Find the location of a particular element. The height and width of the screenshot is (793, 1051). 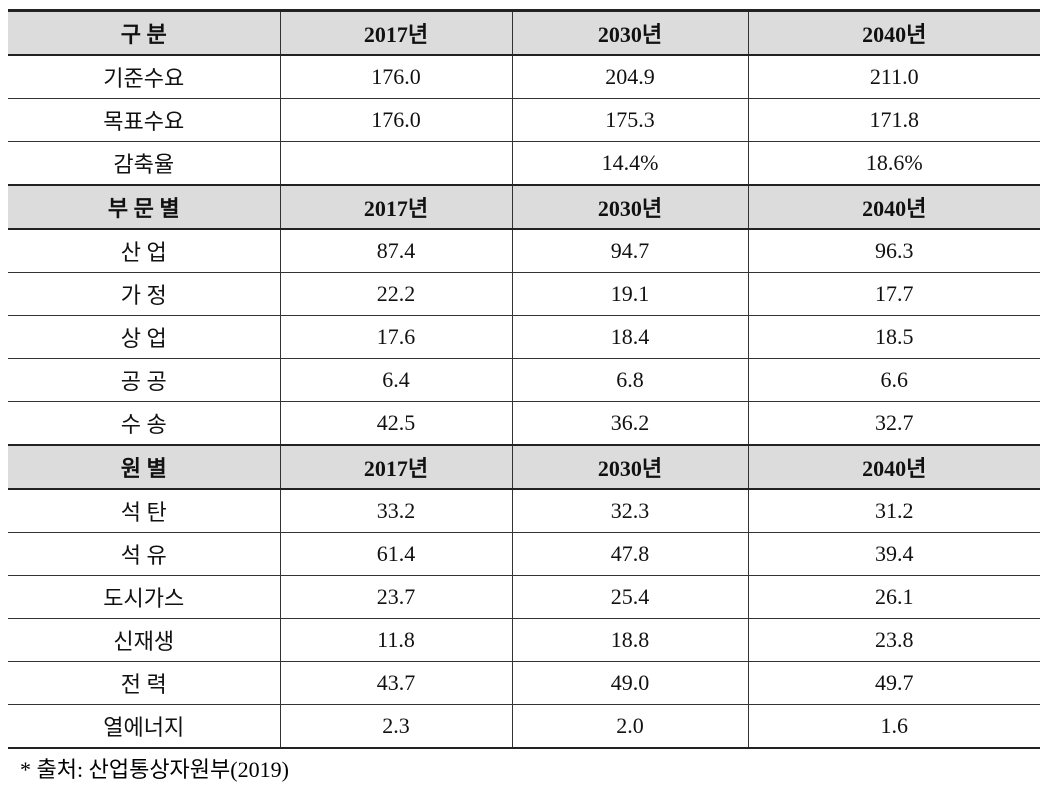

cell: 175.3 is located at coordinates (630, 120).